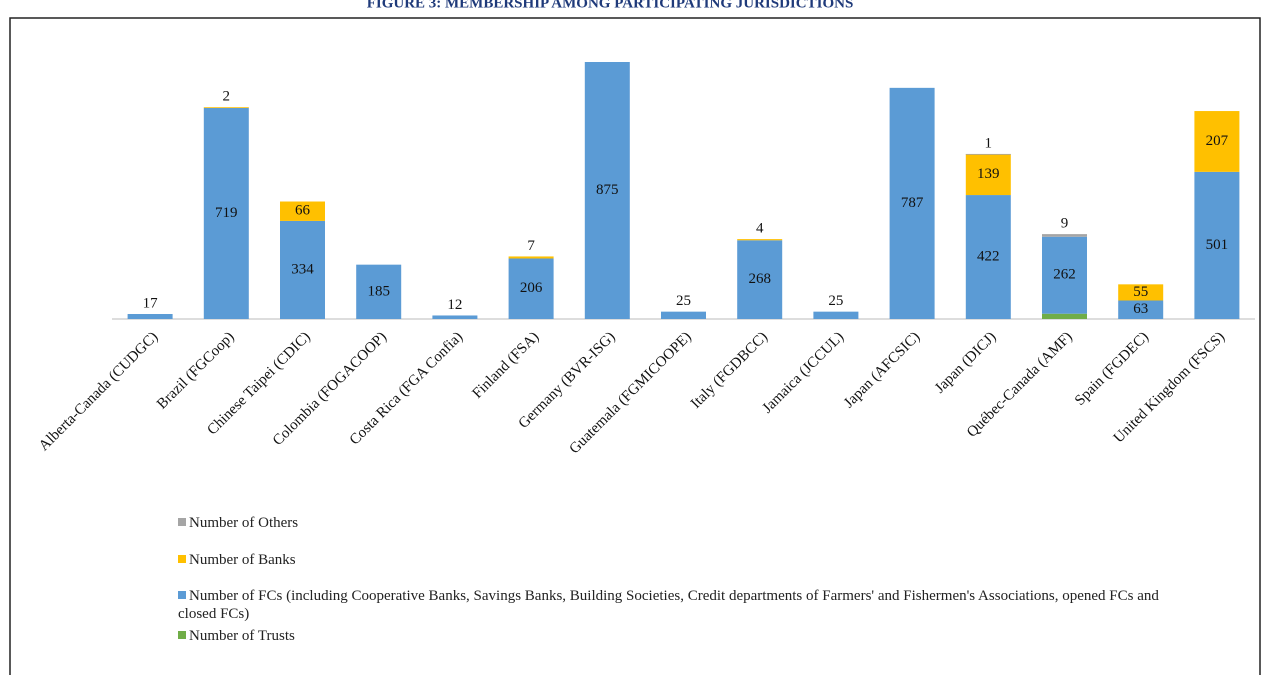 This screenshot has height=675, width=1263. What do you see at coordinates (966, 363) in the screenshot?
I see `x-tick-label: Japan (DICJ)` at bounding box center [966, 363].